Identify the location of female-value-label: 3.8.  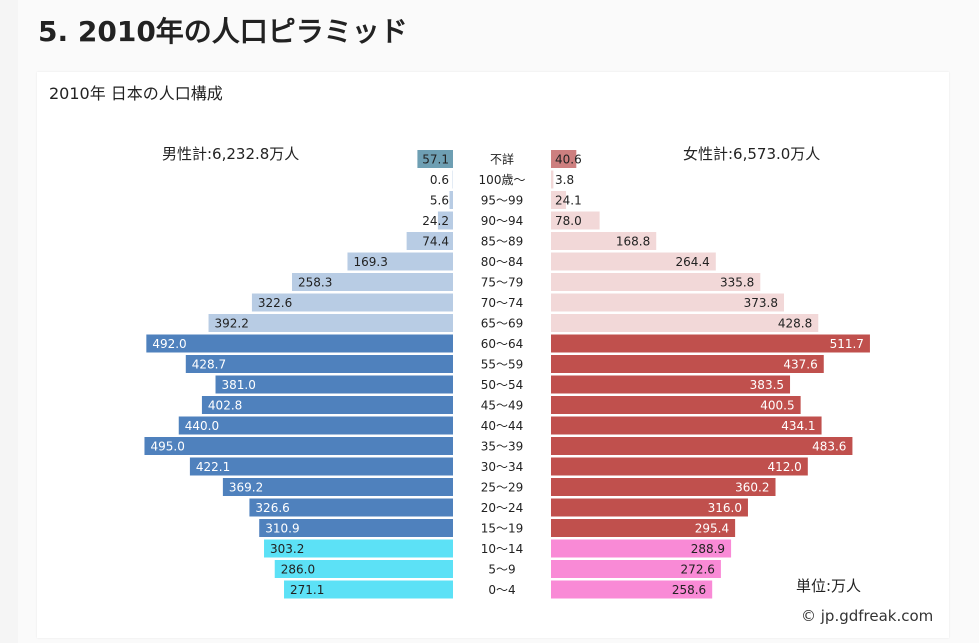
(564, 180).